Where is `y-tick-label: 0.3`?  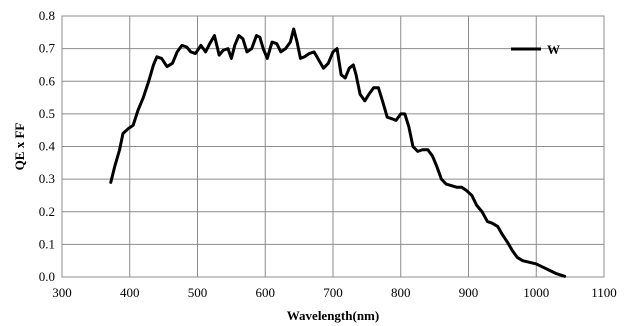 y-tick-label: 0.3 is located at coordinates (47, 178).